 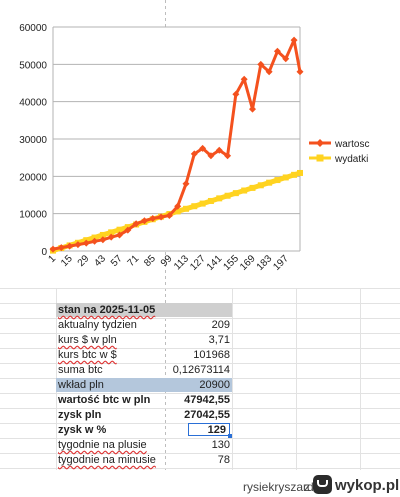 I want to click on x-tick-label: 85, so click(x=150, y=261).